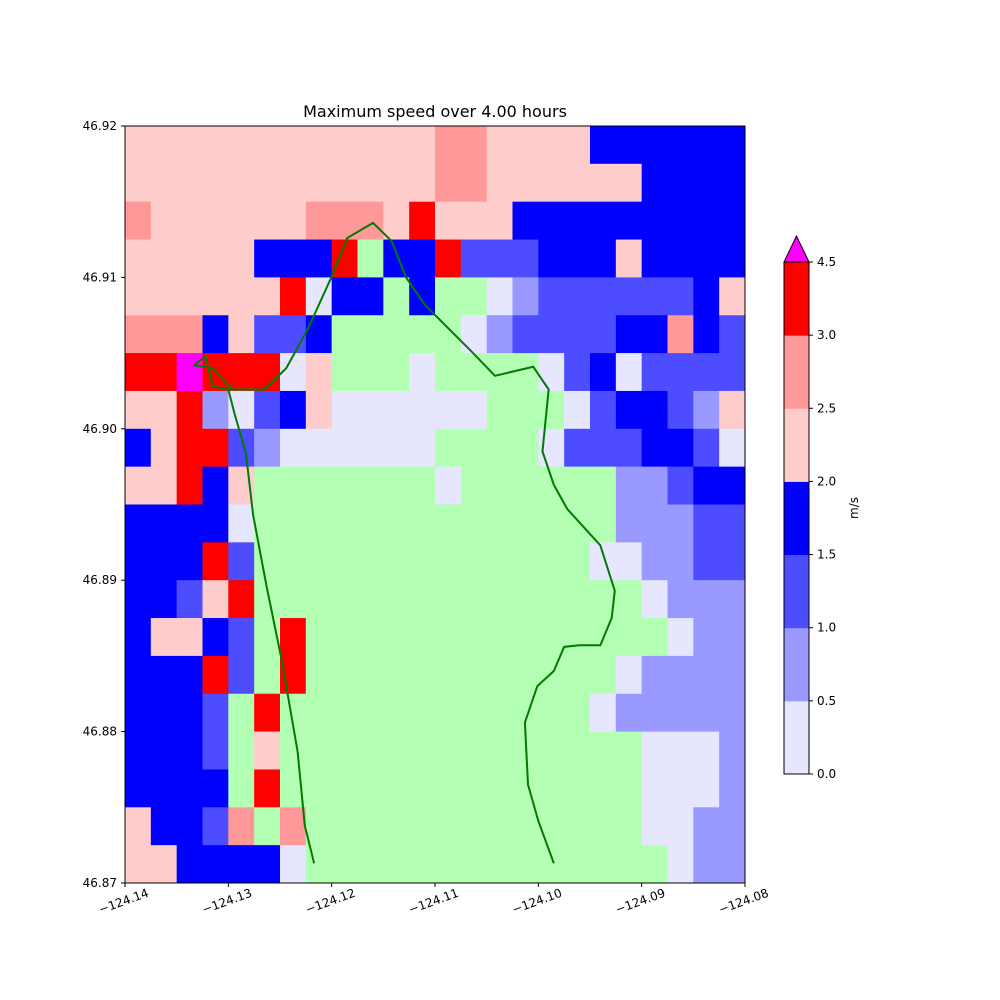  Describe the element at coordinates (124, 901) in the screenshot. I see `x-tick-label: −124.14` at that location.